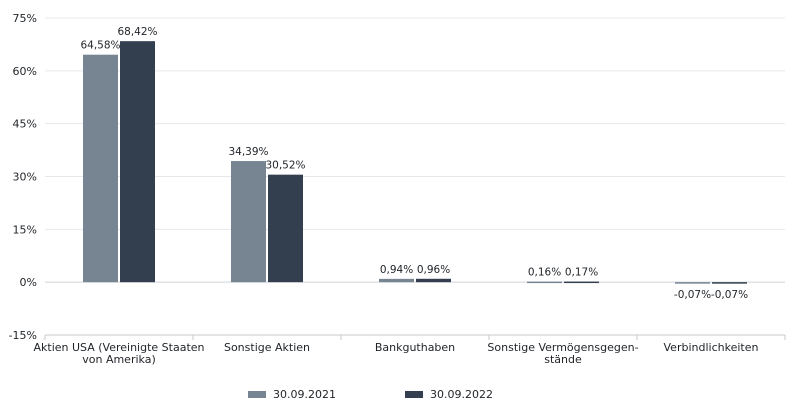 Image resolution: width=800 pixels, height=415 pixels. I want to click on legend-label-2022: 30.09.2022, so click(461, 394).